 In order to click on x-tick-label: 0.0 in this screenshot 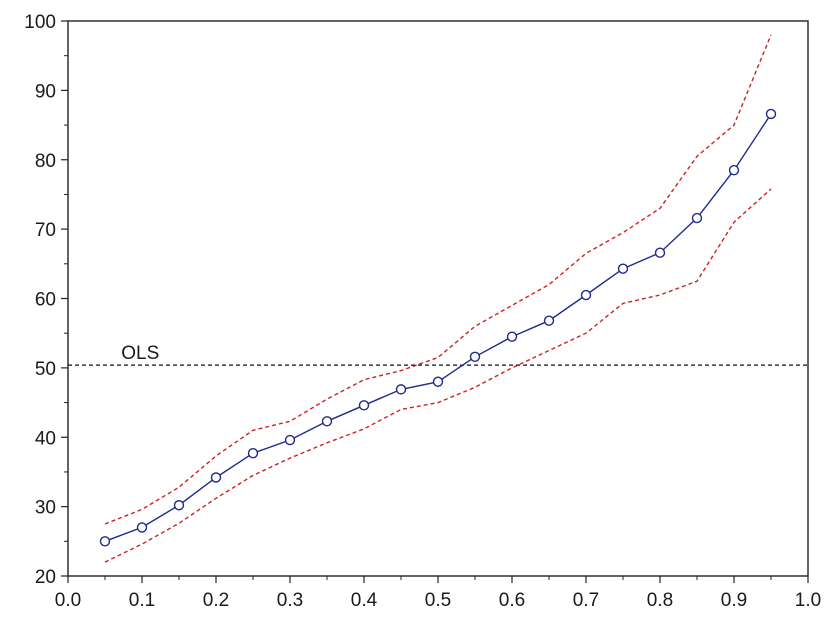, I will do `click(68, 600)`.